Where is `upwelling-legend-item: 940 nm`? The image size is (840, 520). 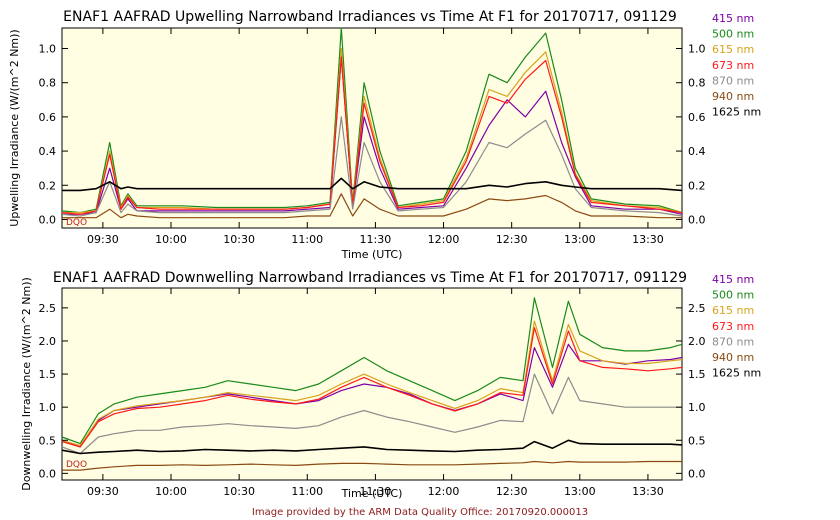 upwelling-legend-item: 940 nm is located at coordinates (733, 96).